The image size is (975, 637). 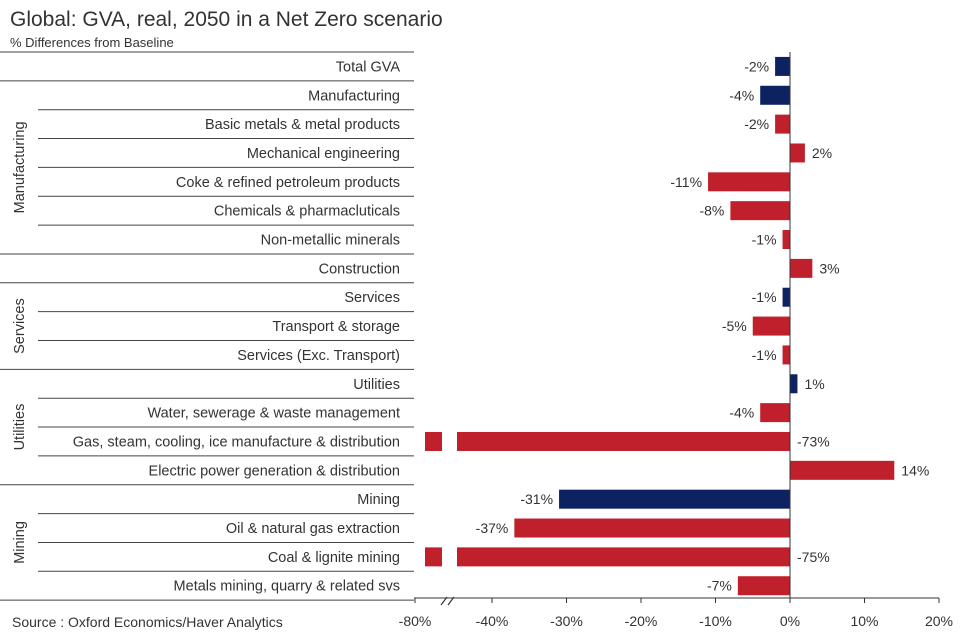 I want to click on x-tick-label: 10%, so click(x=864, y=621).